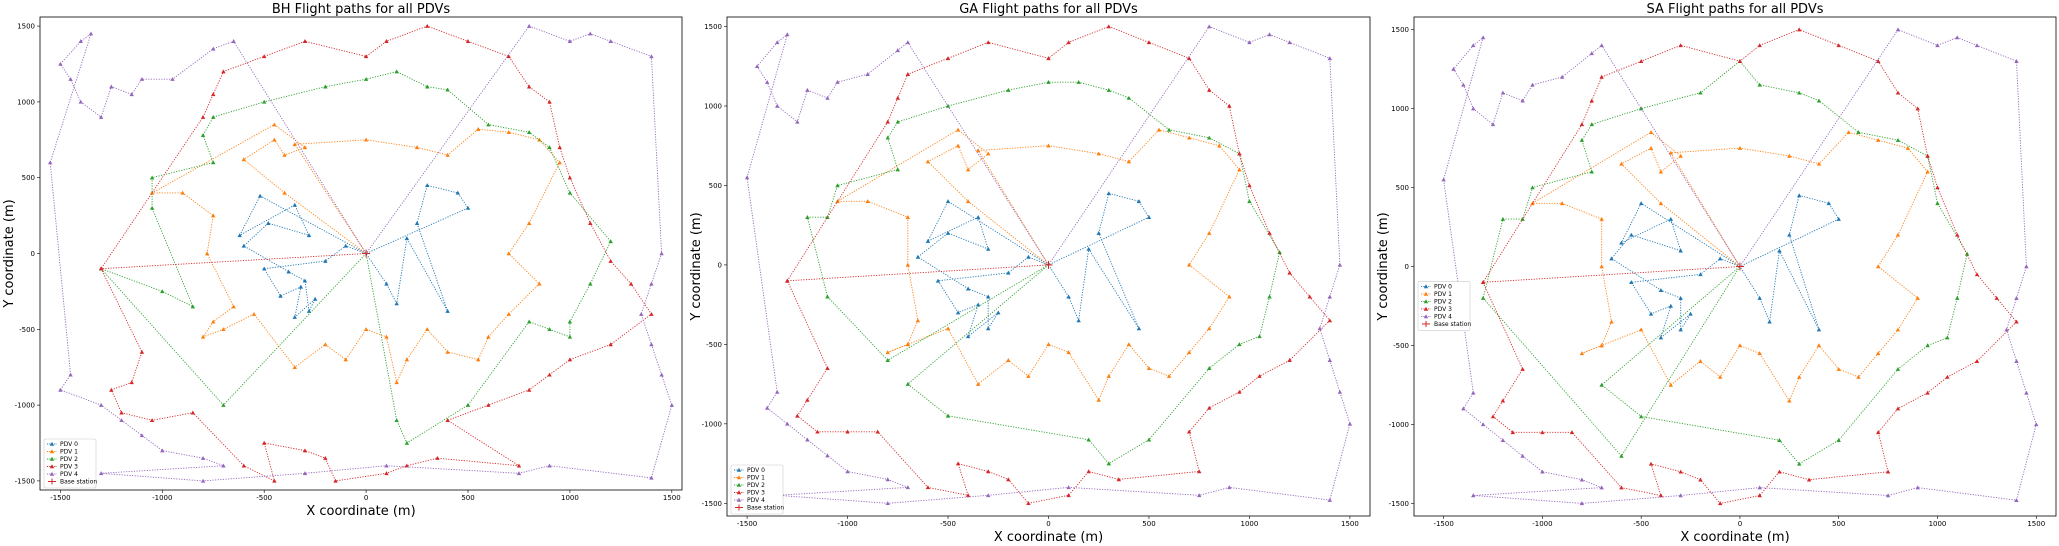  I want to click on legend-label: PDV 4, so click(69, 474).